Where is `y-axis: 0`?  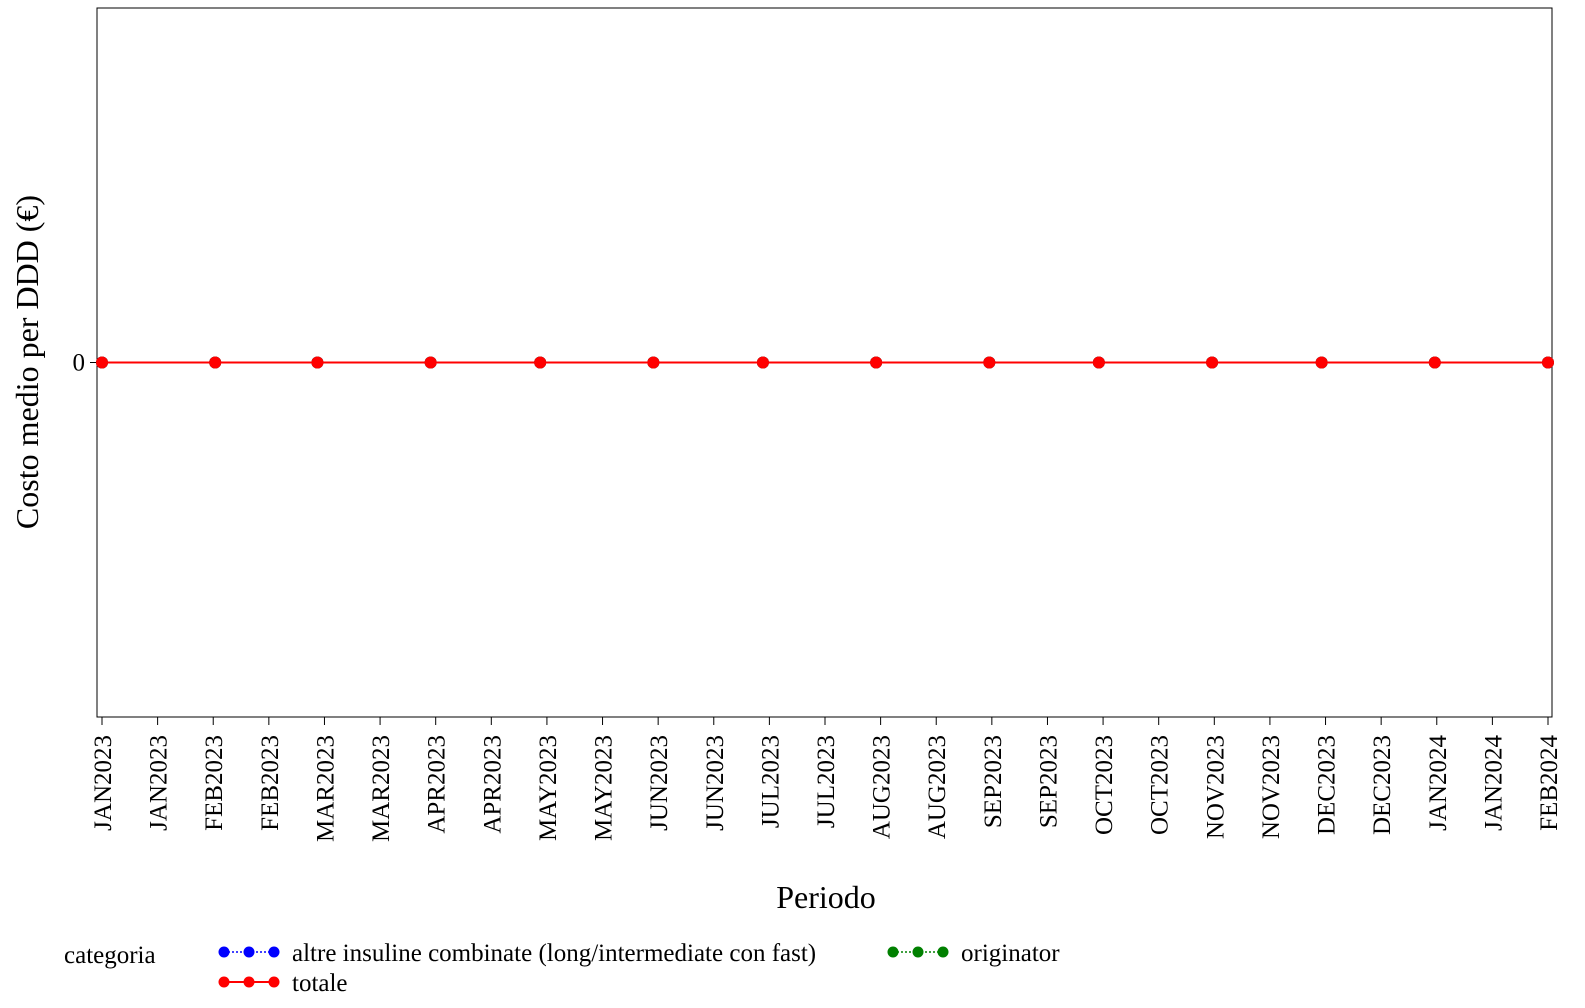 y-axis: 0 is located at coordinates (85, 363).